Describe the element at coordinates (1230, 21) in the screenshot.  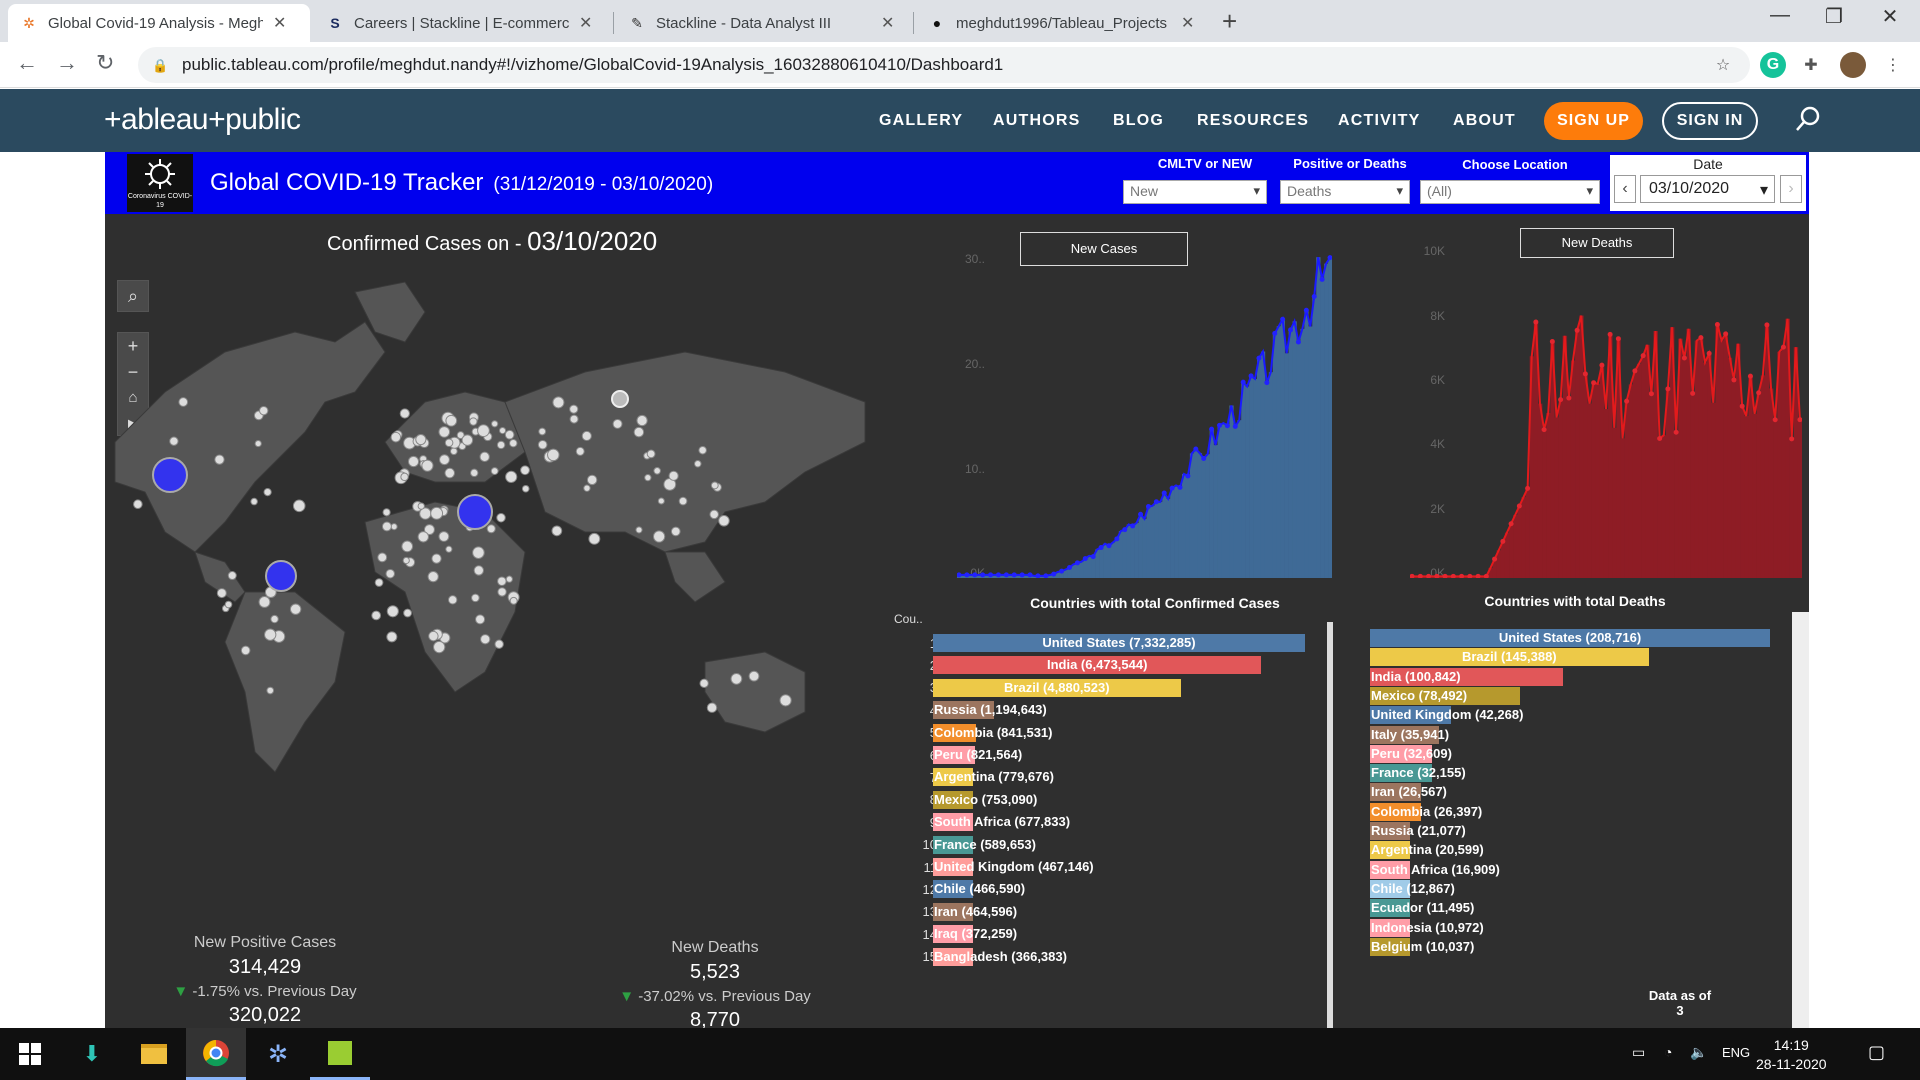
I see `new-tab-button: +` at that location.